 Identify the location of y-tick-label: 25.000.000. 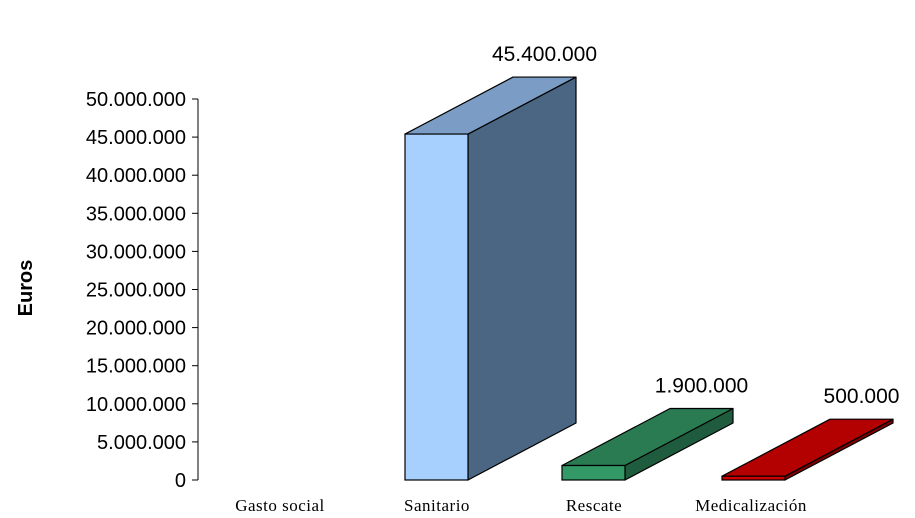
(136, 291).